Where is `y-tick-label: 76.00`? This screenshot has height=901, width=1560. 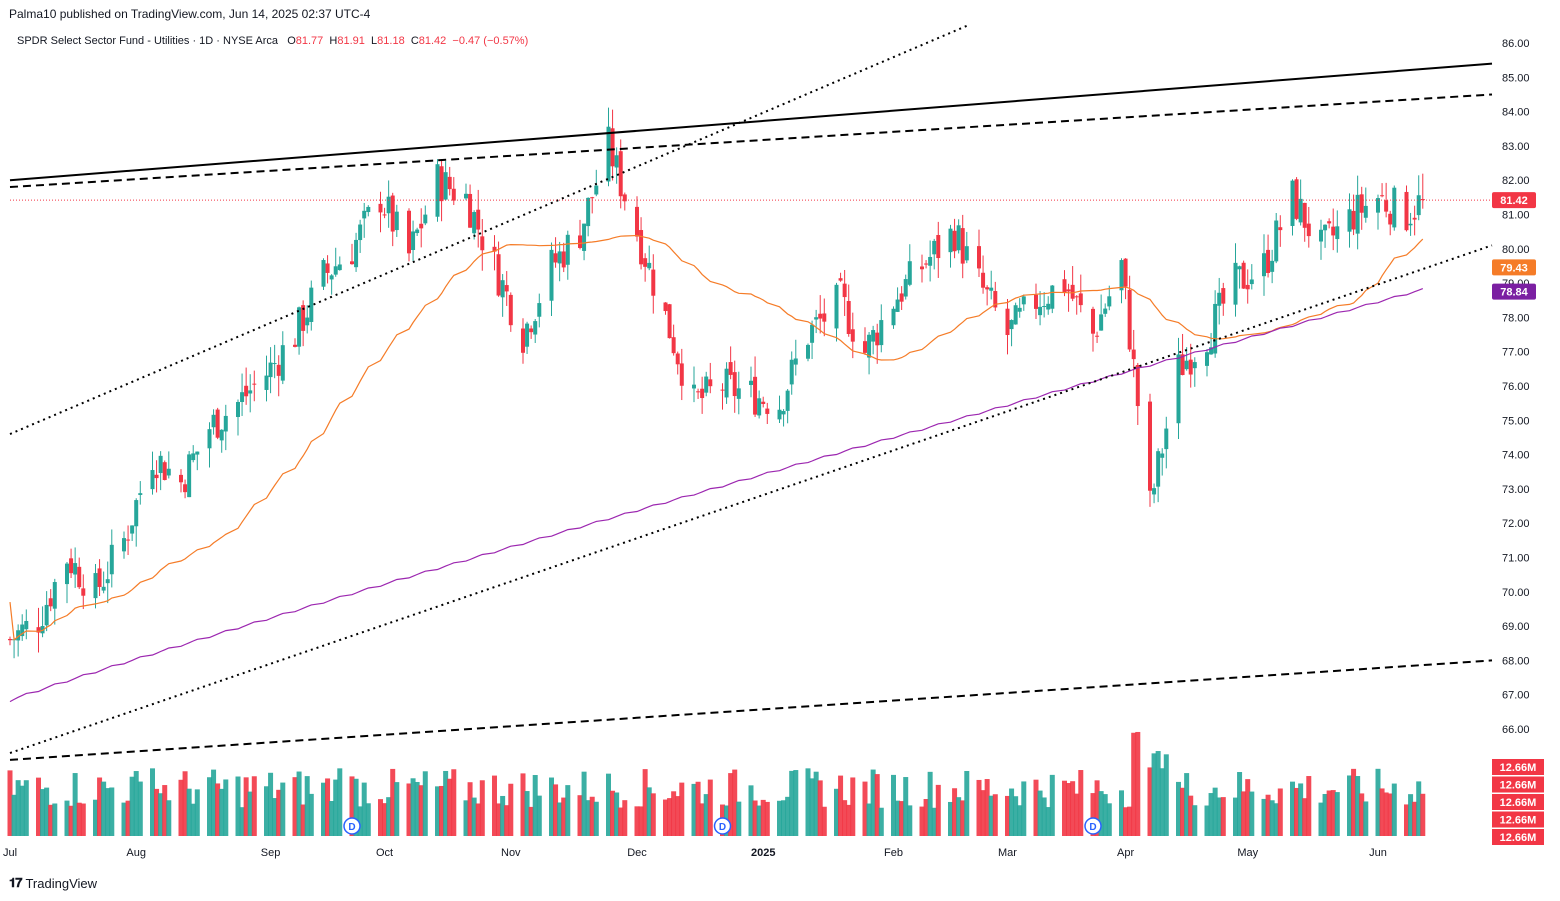 y-tick-label: 76.00 is located at coordinates (1516, 387).